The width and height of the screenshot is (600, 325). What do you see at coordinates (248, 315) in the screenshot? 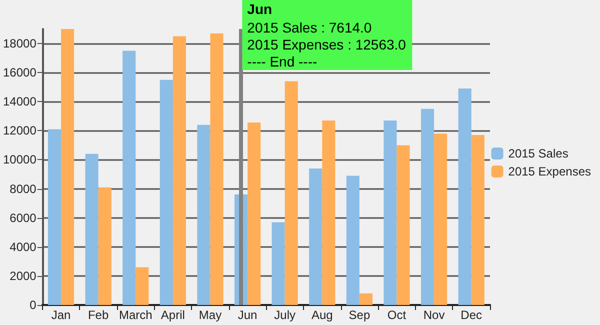
I see `x-tick-label: Jun` at bounding box center [248, 315].